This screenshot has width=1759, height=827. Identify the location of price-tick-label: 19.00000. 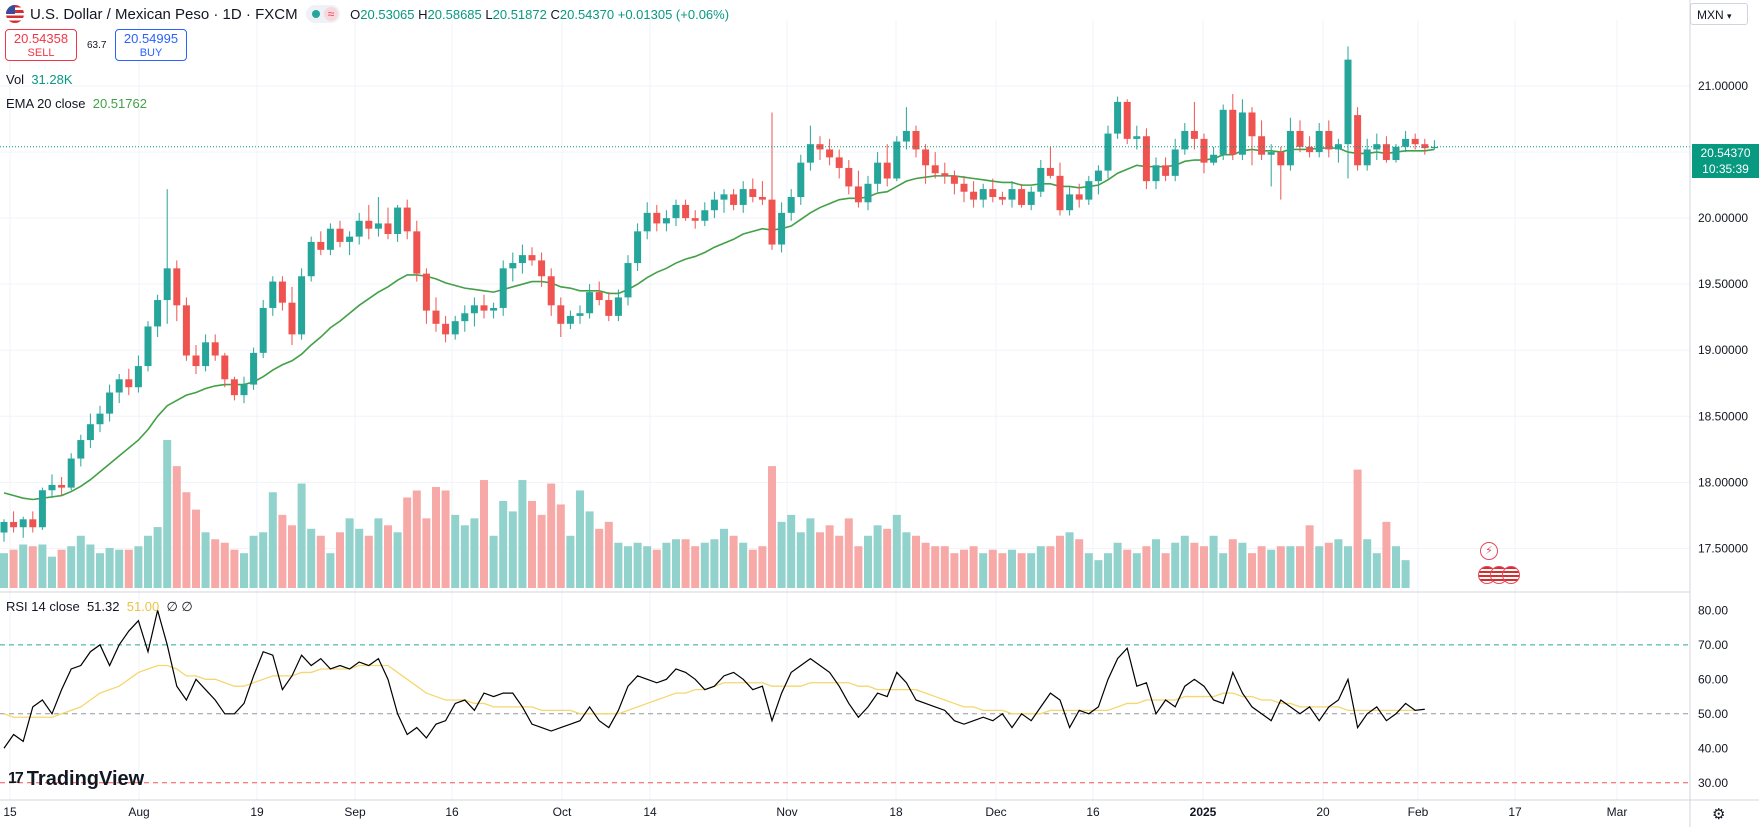
(1723, 350).